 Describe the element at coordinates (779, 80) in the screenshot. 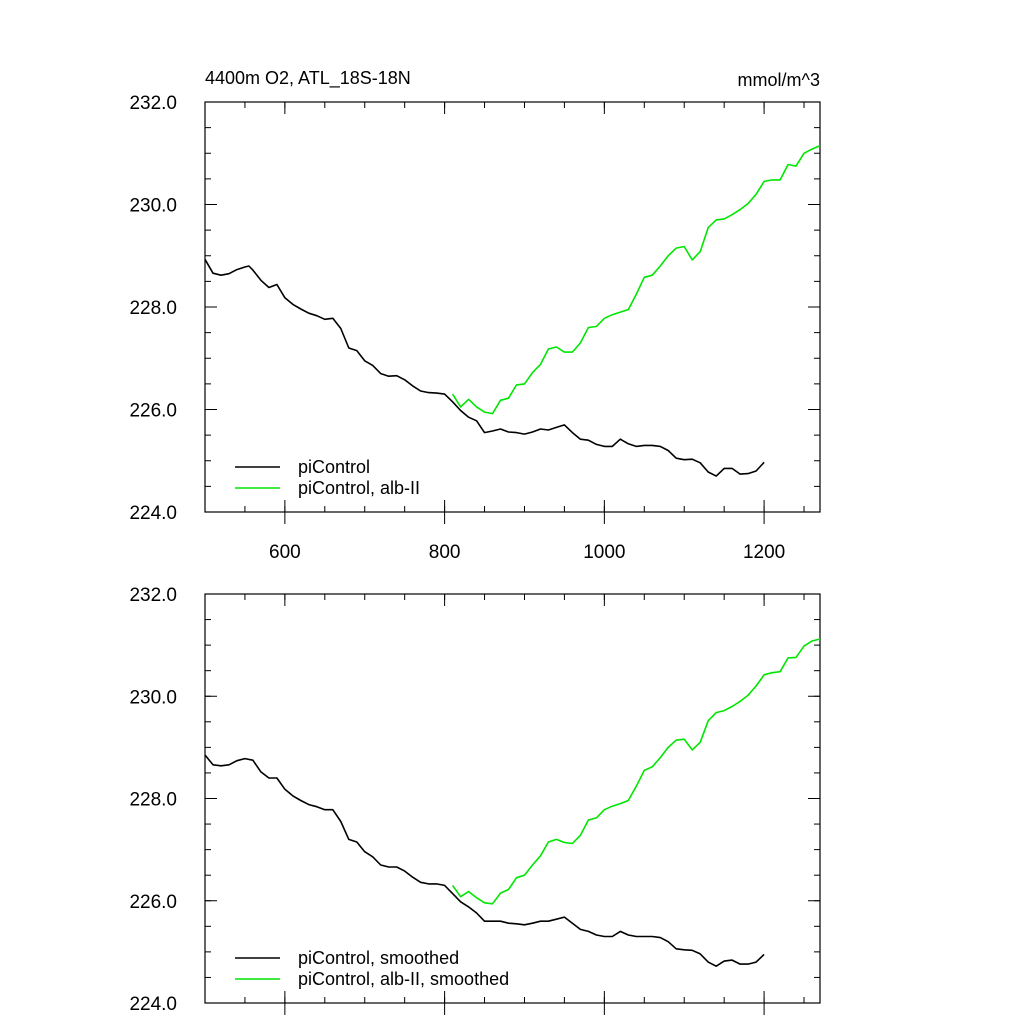

I see `units-label: mmol/m^3` at that location.